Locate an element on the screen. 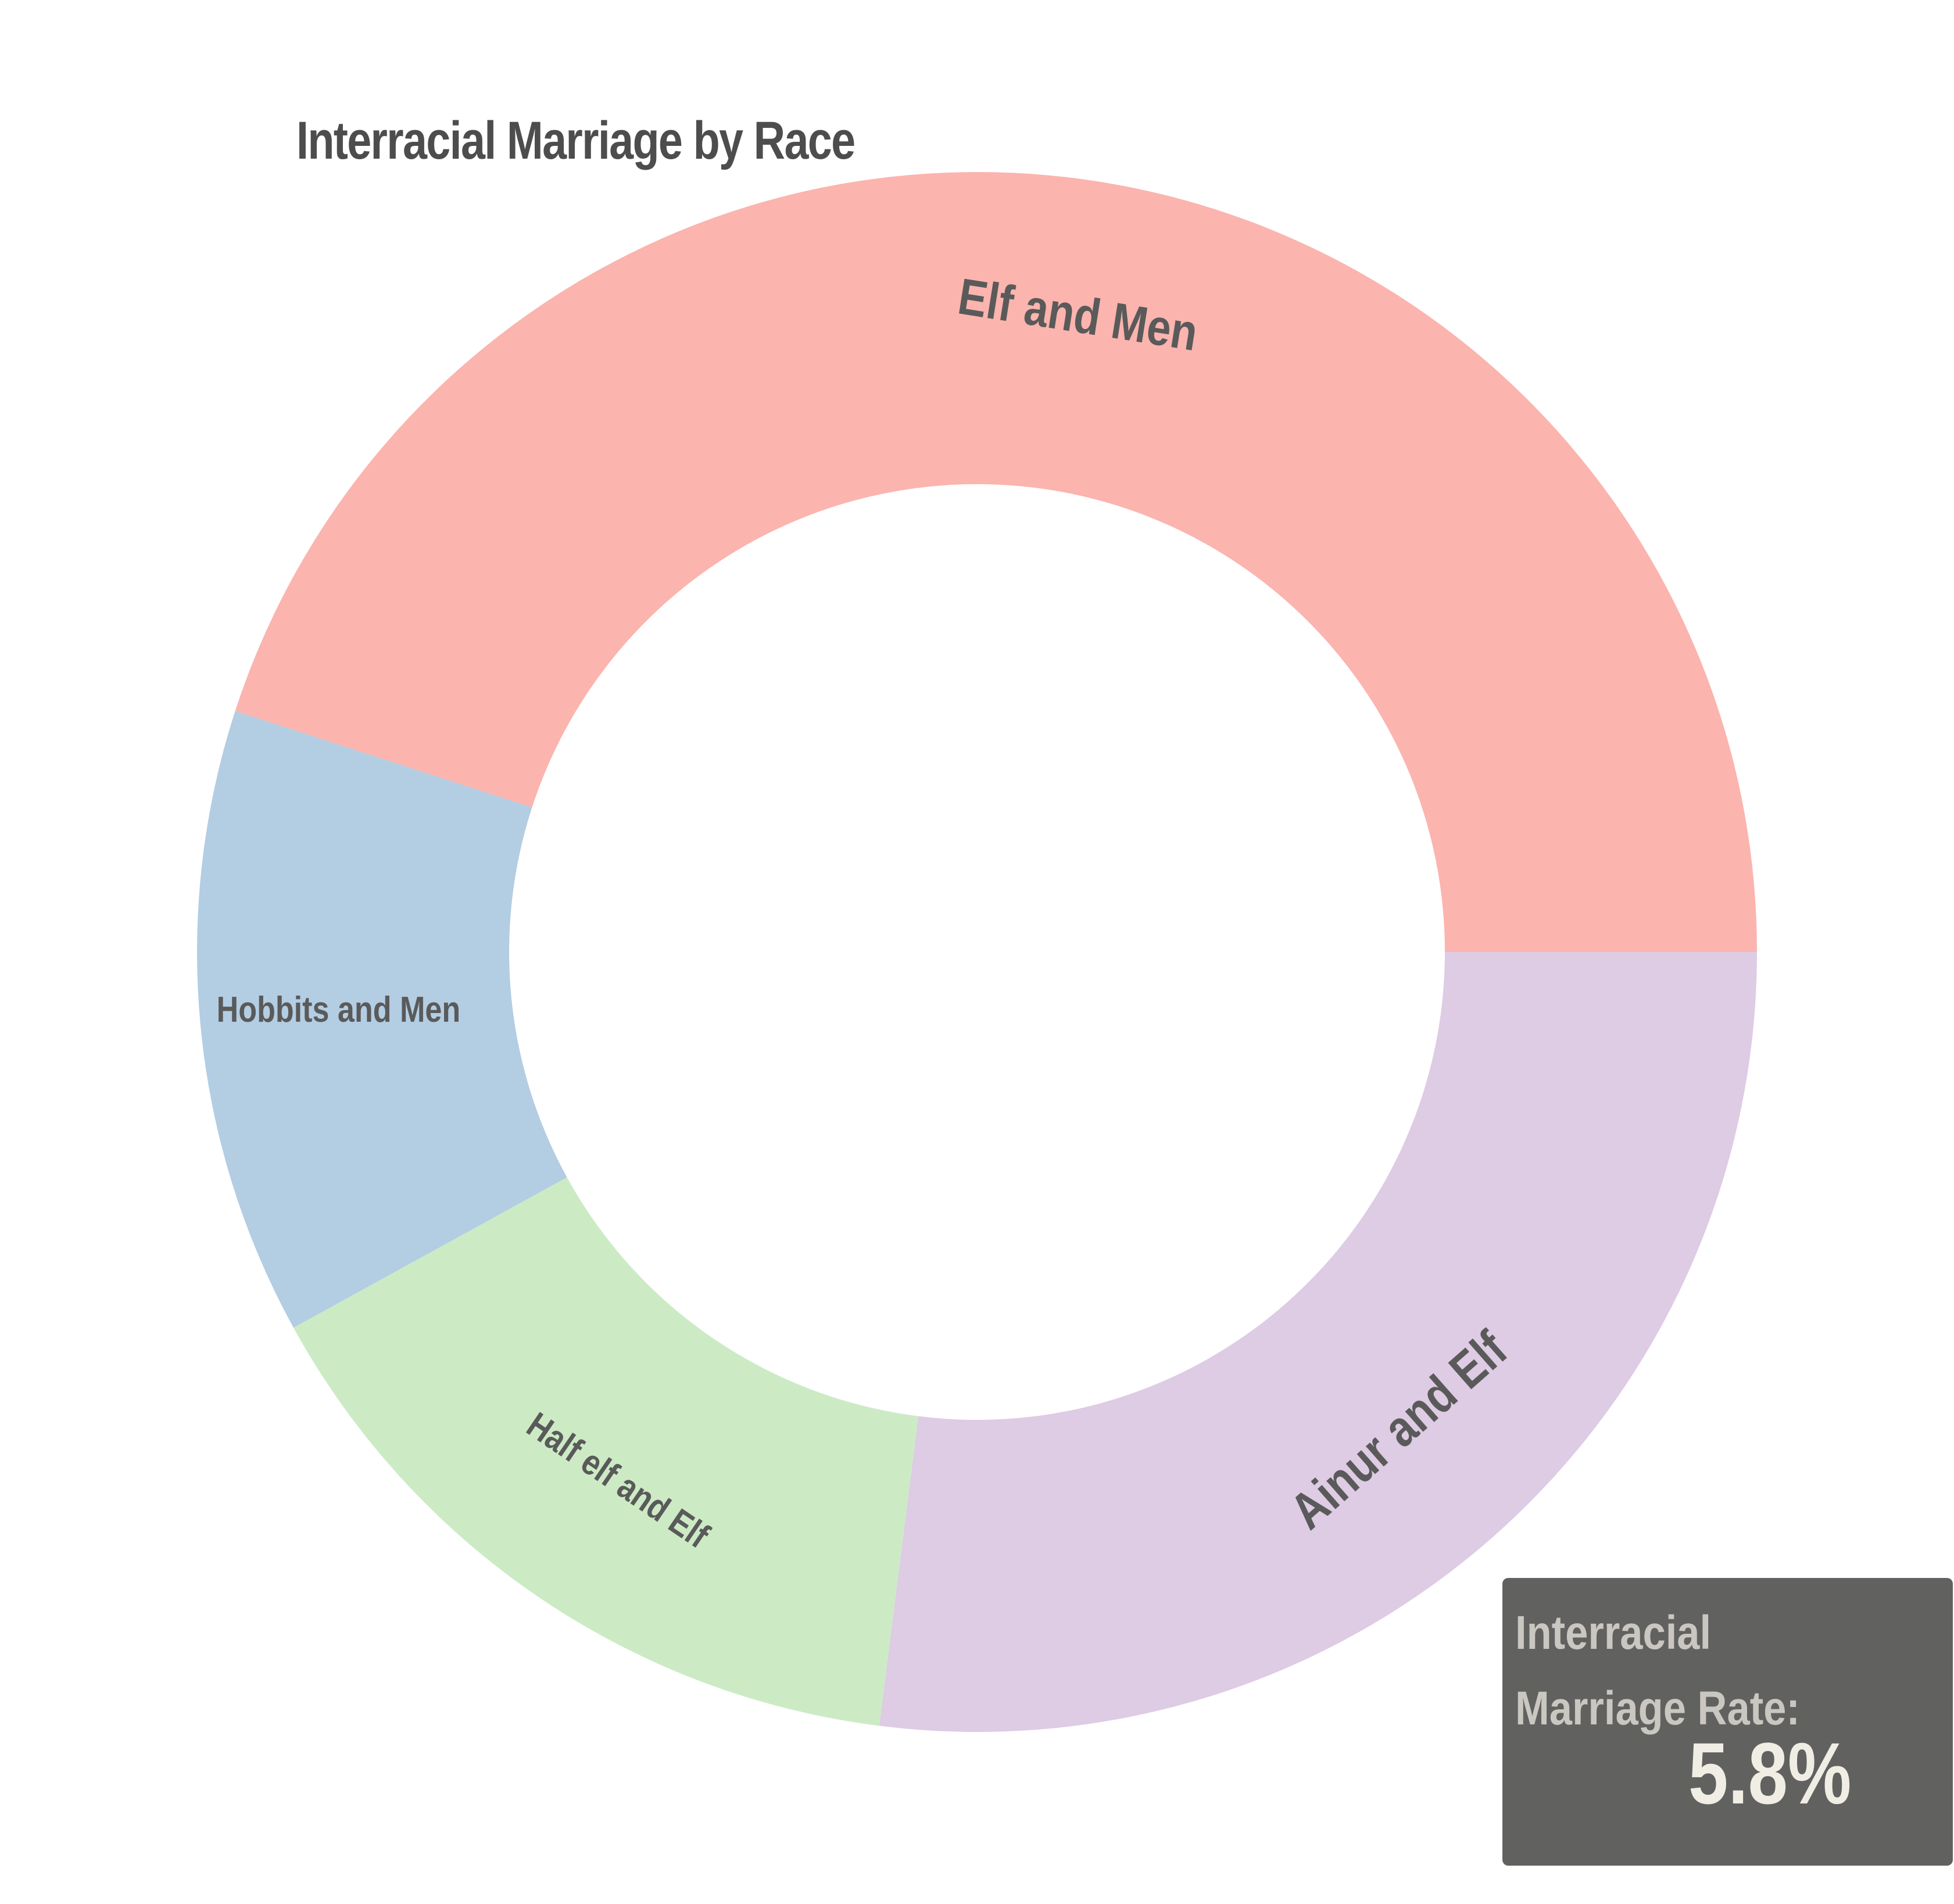 The image size is (1954, 1904). rate-stat-value: 5.8% is located at coordinates (1770, 1773).